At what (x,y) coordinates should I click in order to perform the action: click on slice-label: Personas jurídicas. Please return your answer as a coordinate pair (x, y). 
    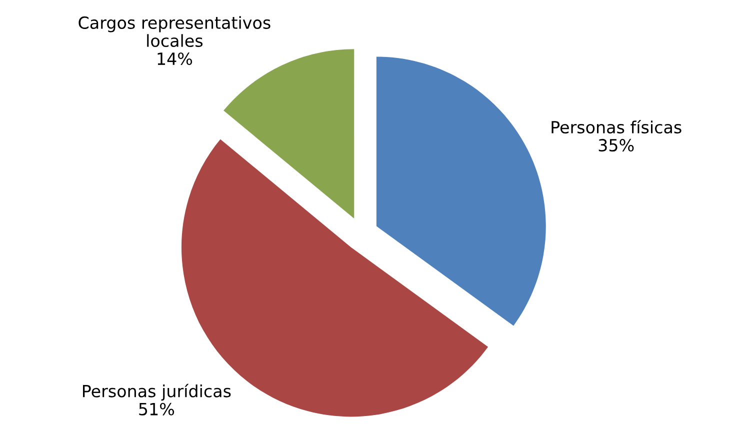
    Looking at the image, I should click on (157, 392).